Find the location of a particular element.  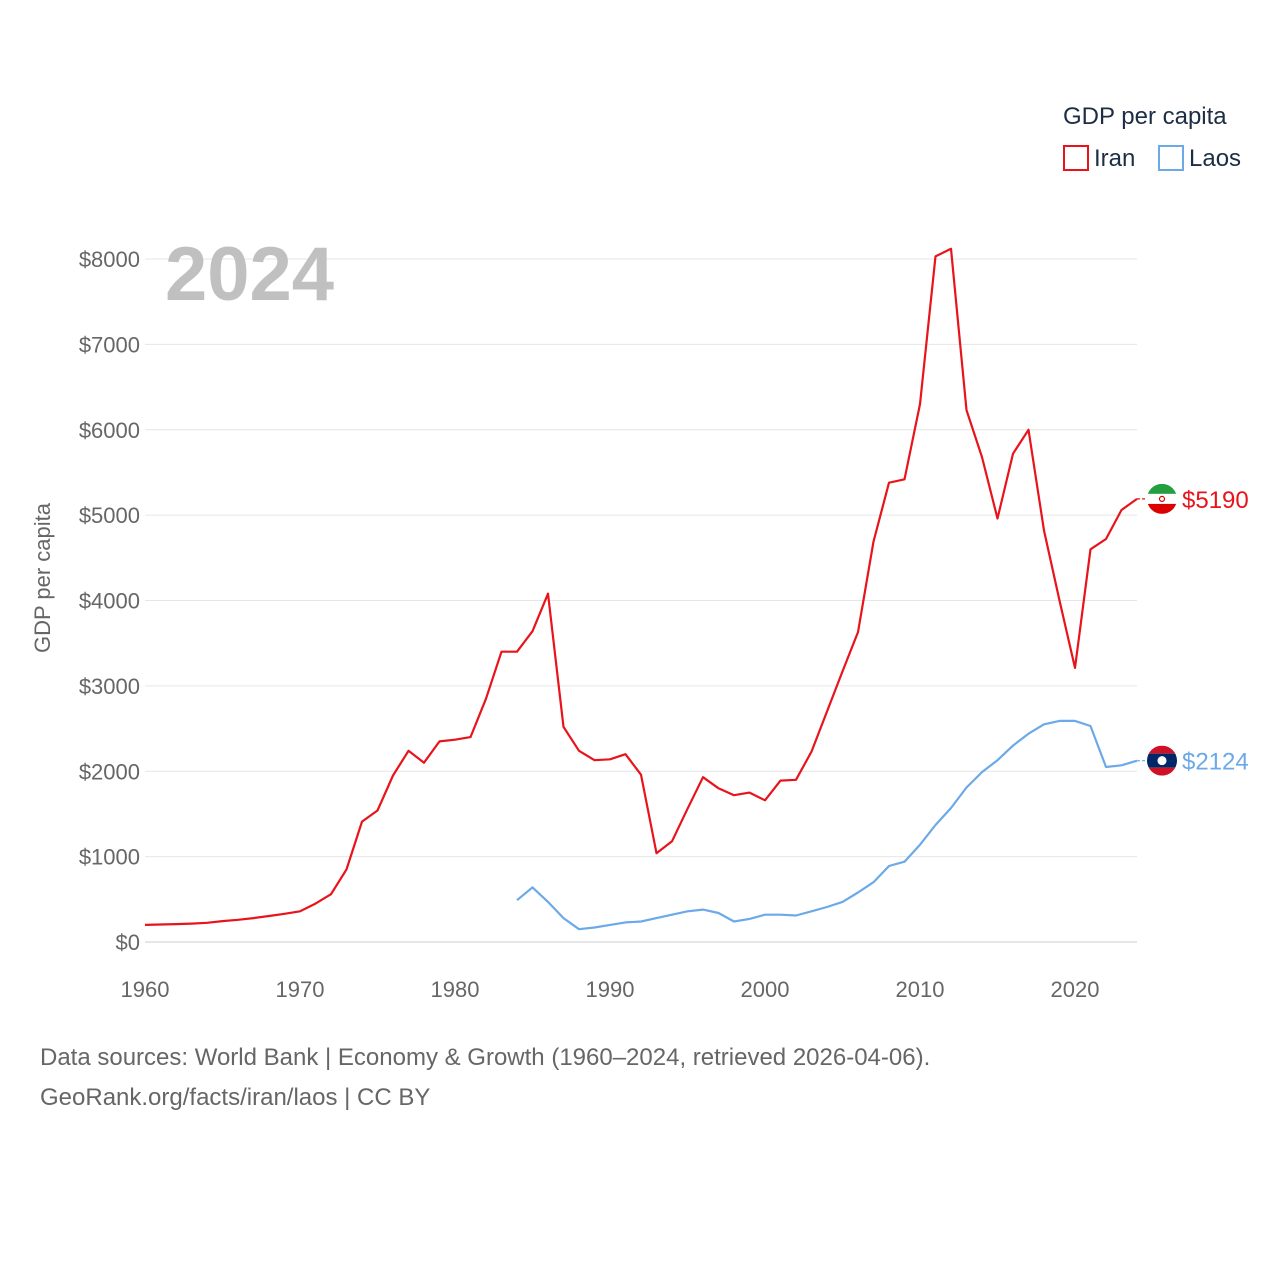

y-tick-label: $1000 is located at coordinates (109, 857).